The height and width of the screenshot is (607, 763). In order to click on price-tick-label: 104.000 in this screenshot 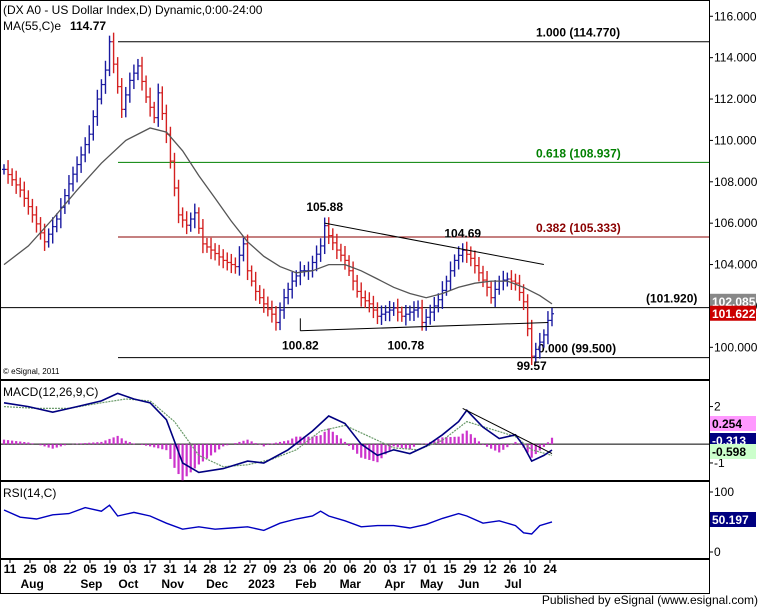, I will do `click(736, 265)`.